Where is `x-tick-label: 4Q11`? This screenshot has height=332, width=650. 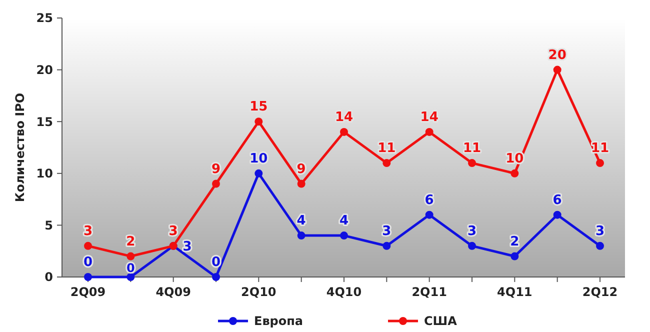
x-tick-label: 4Q11 is located at coordinates (514, 292).